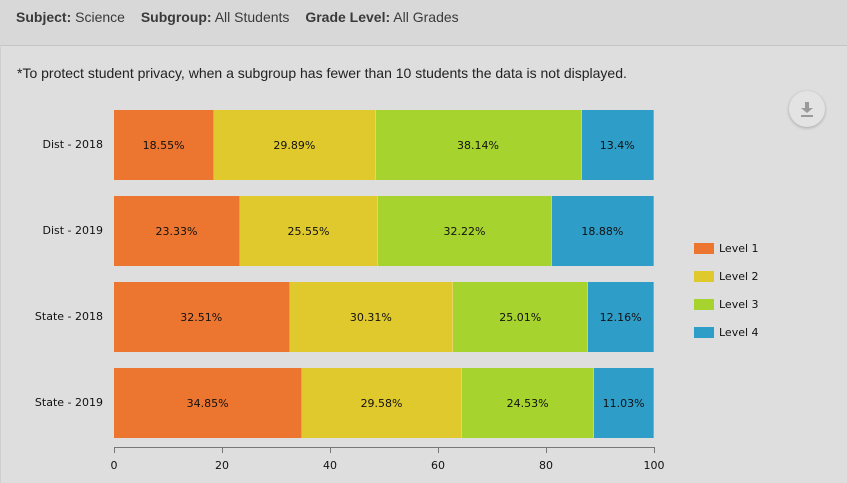 The height and width of the screenshot is (483, 847). What do you see at coordinates (602, 231) in the screenshot?
I see `bar-segment-level-4: 18.88%` at bounding box center [602, 231].